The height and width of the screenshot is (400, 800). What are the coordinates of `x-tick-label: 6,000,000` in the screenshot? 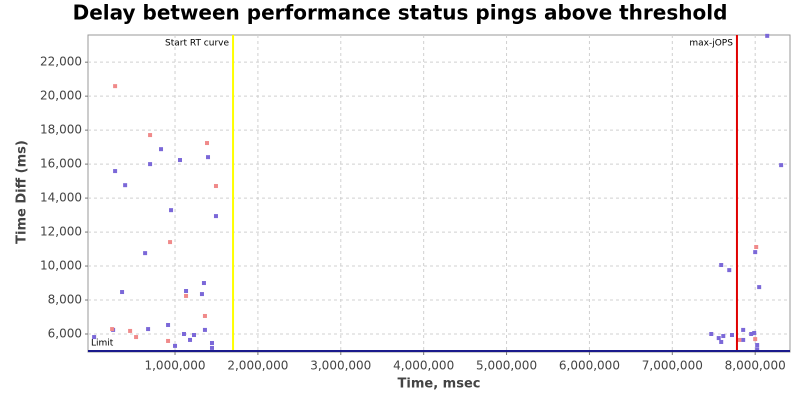 It's located at (589, 366).